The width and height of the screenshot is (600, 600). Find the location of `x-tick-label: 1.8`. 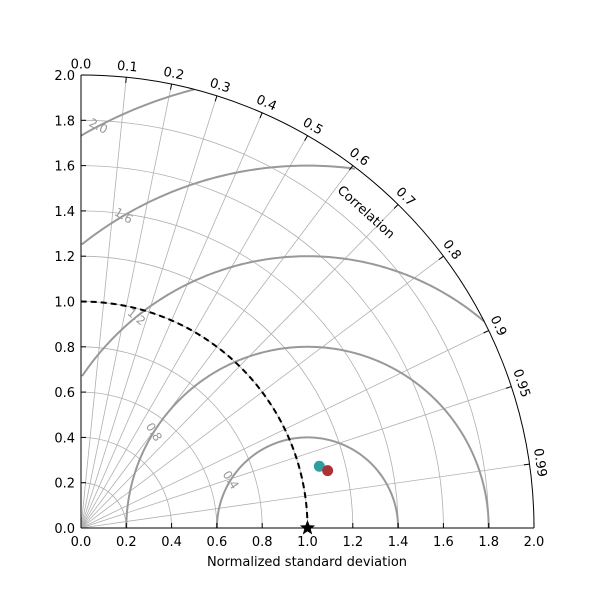

x-tick-label: 1.8 is located at coordinates (488, 542).